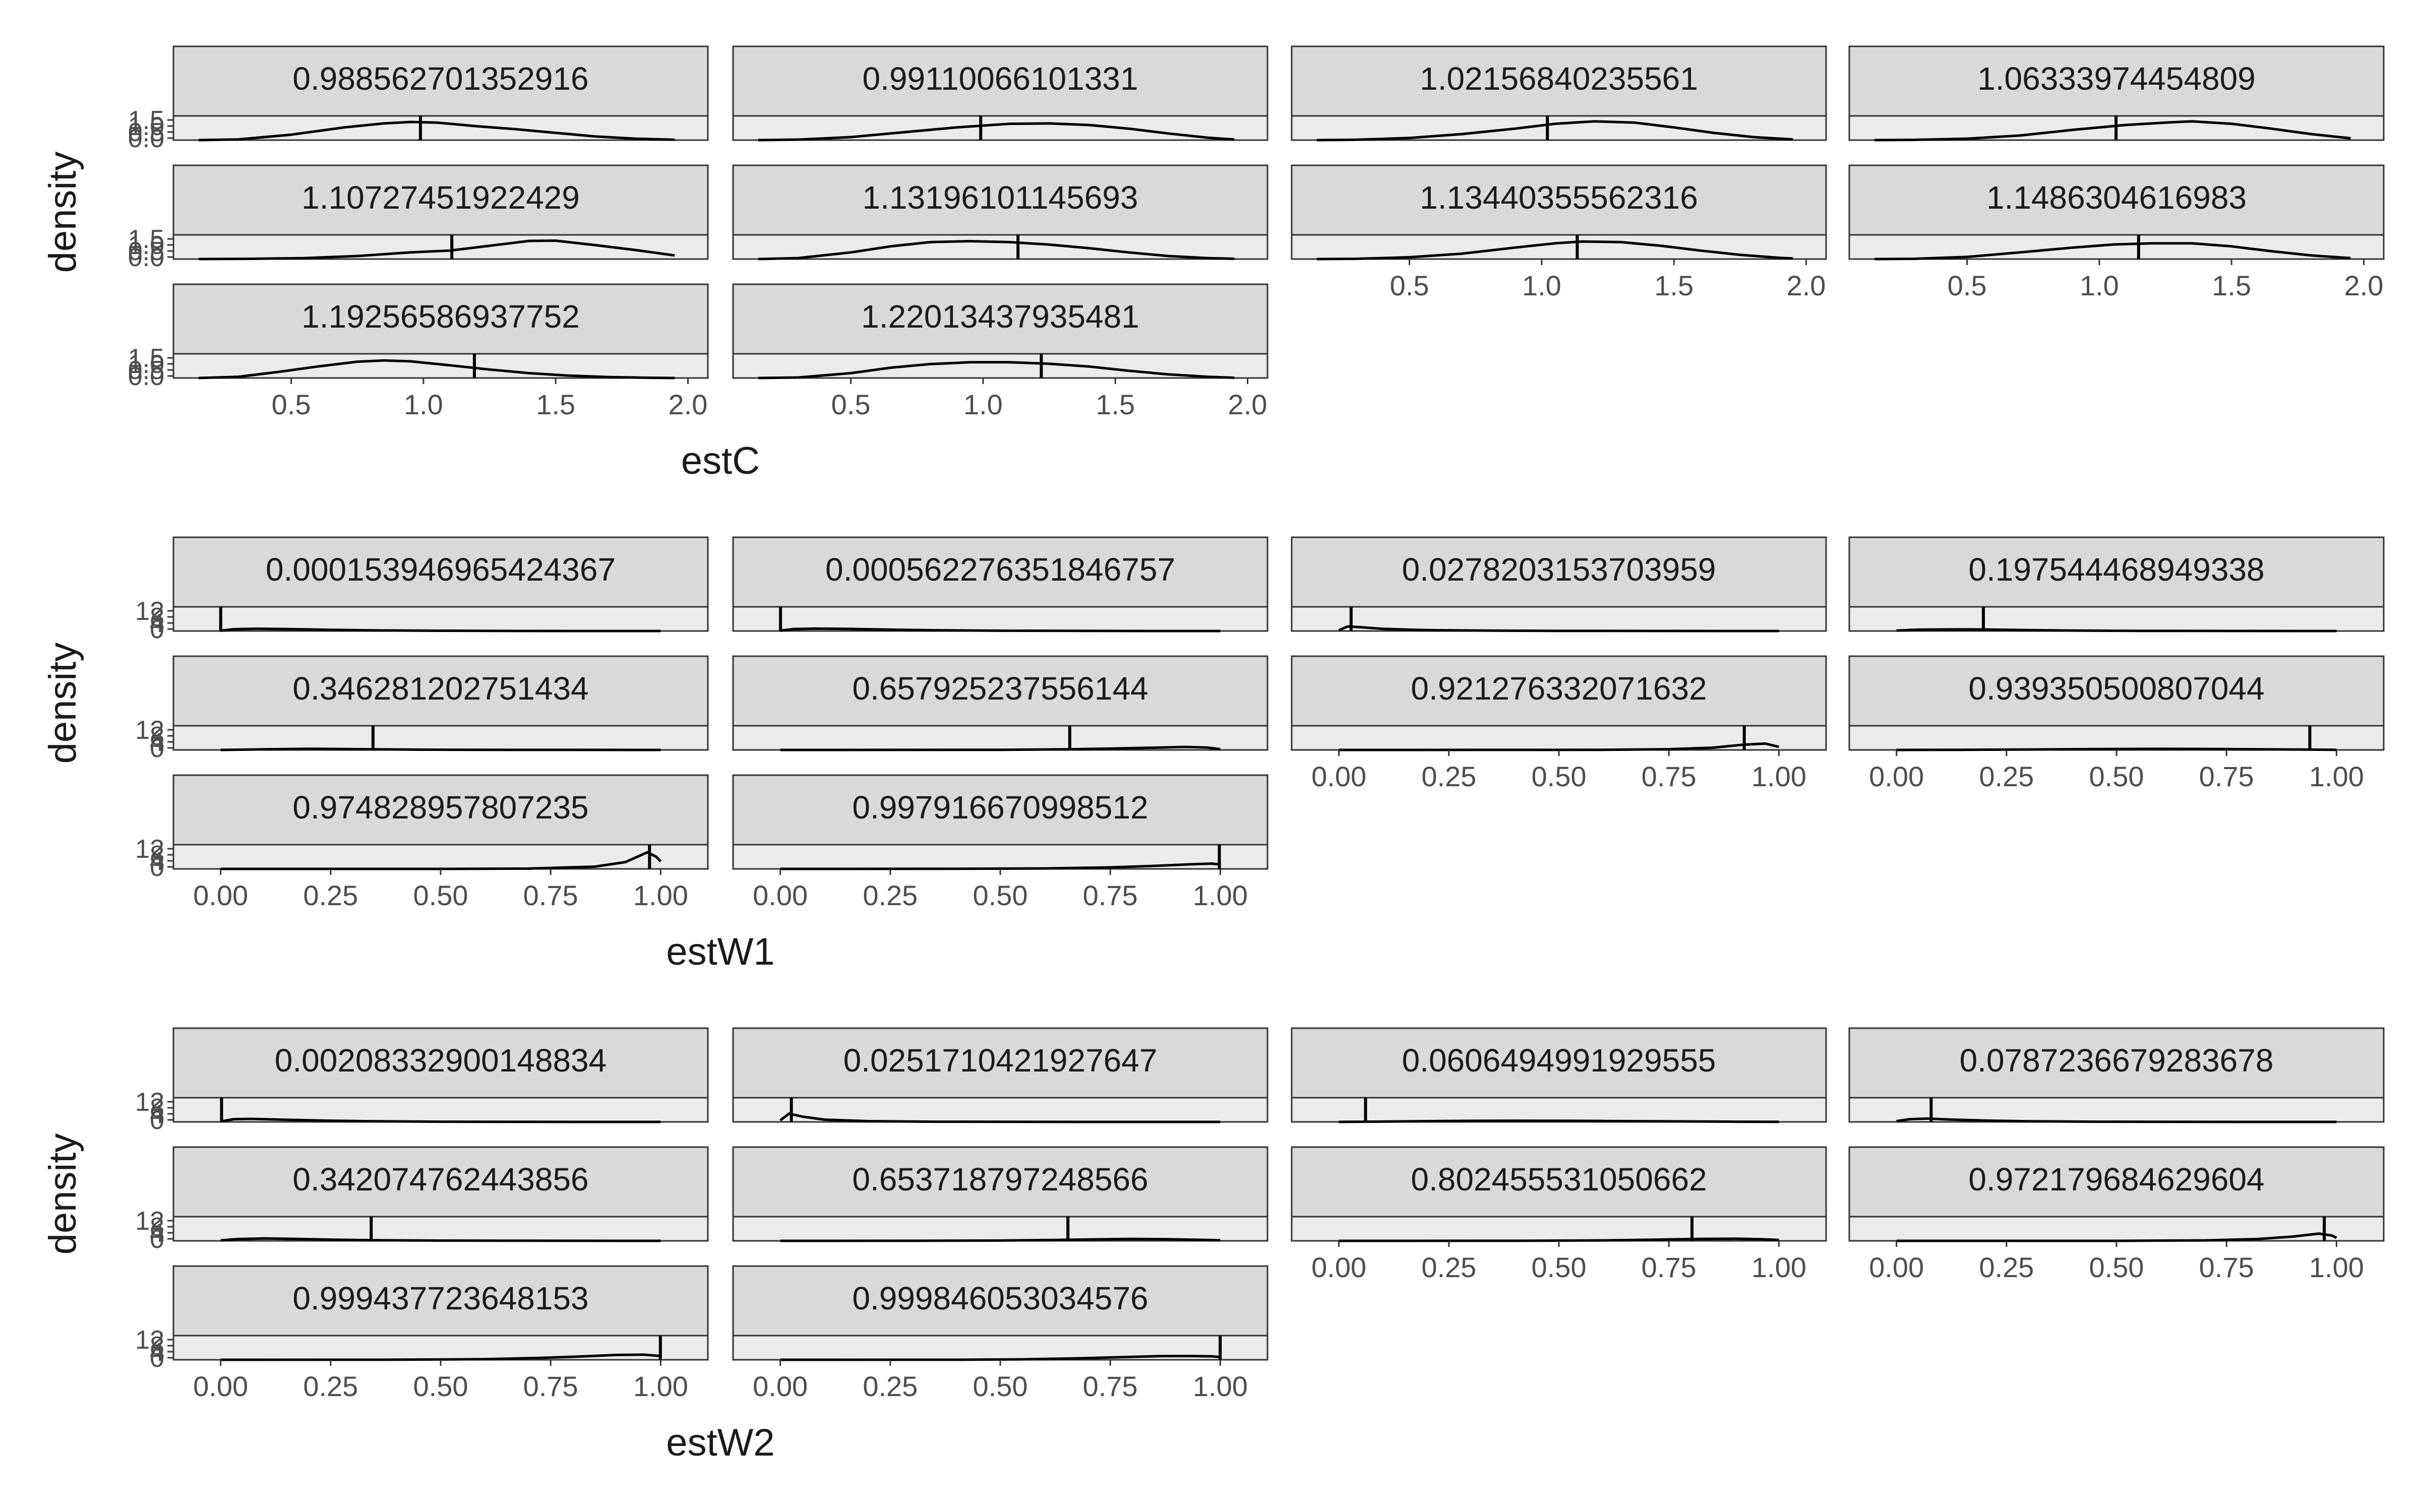 Image resolution: width=2420 pixels, height=1512 pixels. I want to click on facet-strip-label: 0.653718797248566, so click(1000, 1179).